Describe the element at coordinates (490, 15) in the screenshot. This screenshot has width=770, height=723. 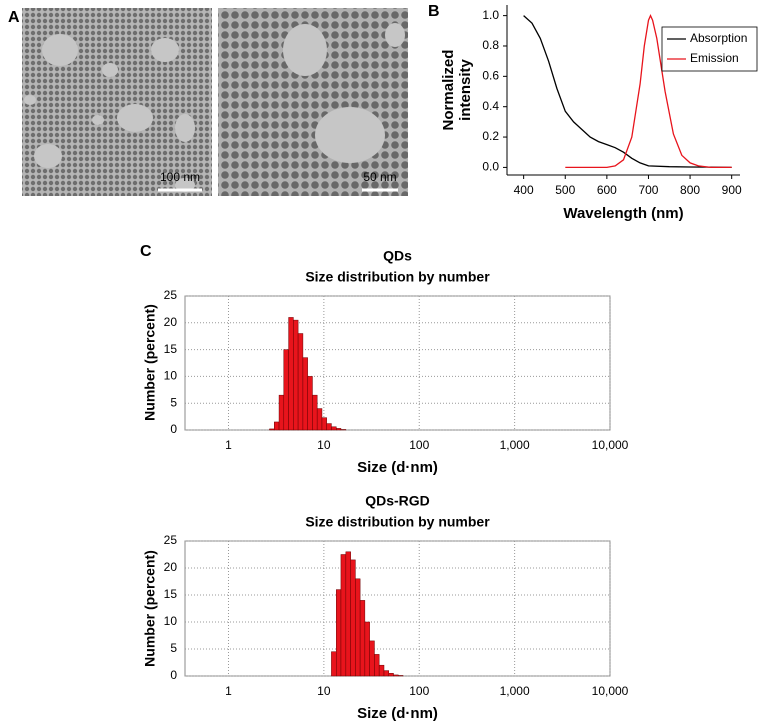
I see `y-tick-label: 1.0` at that location.